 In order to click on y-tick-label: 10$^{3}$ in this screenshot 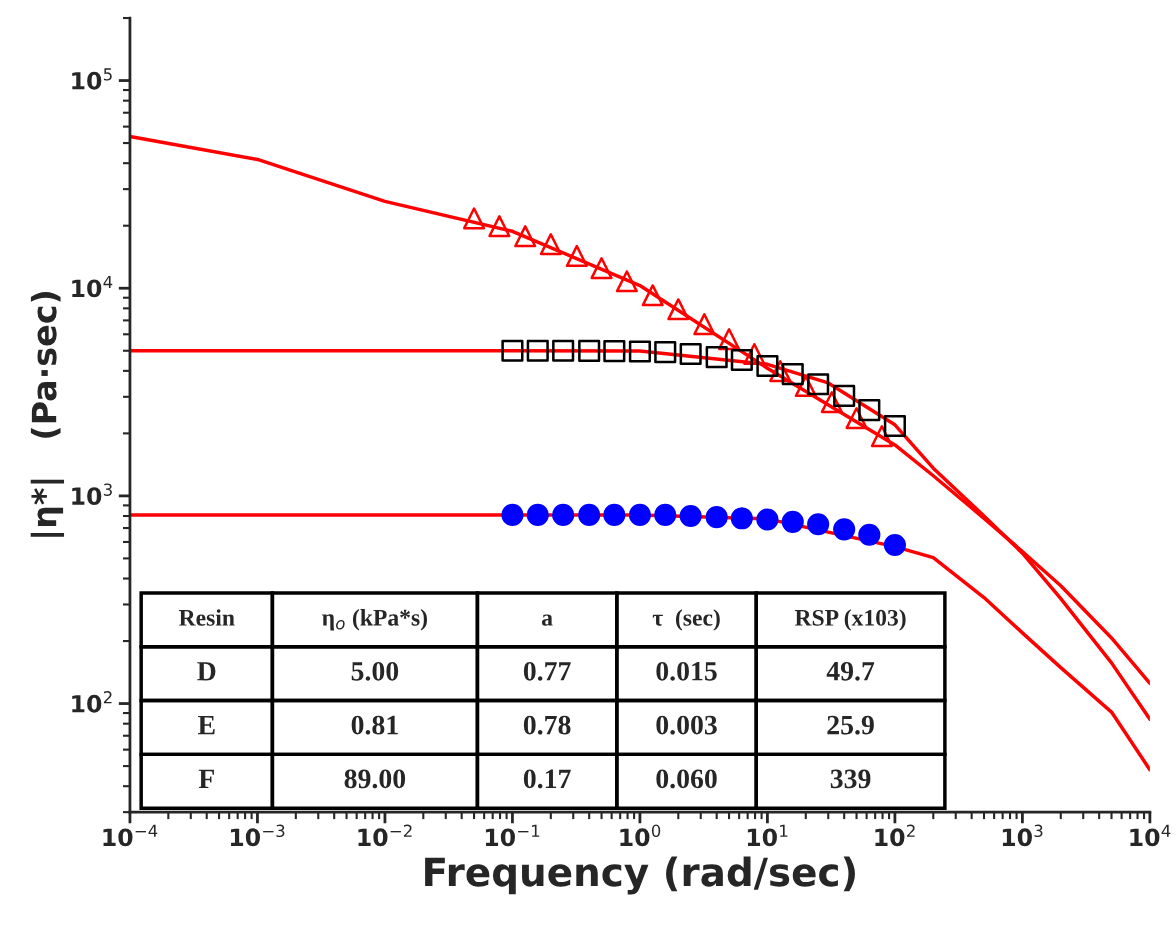, I will do `click(92, 494)`.